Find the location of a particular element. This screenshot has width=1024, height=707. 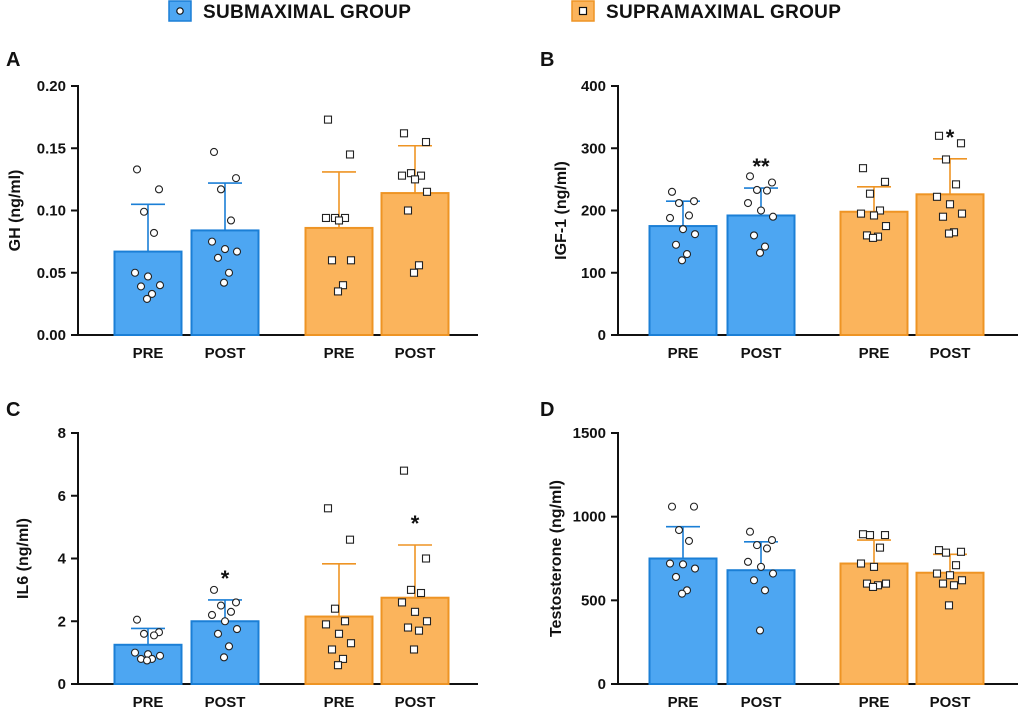

y-tick-label: 6 is located at coordinates (62, 496).